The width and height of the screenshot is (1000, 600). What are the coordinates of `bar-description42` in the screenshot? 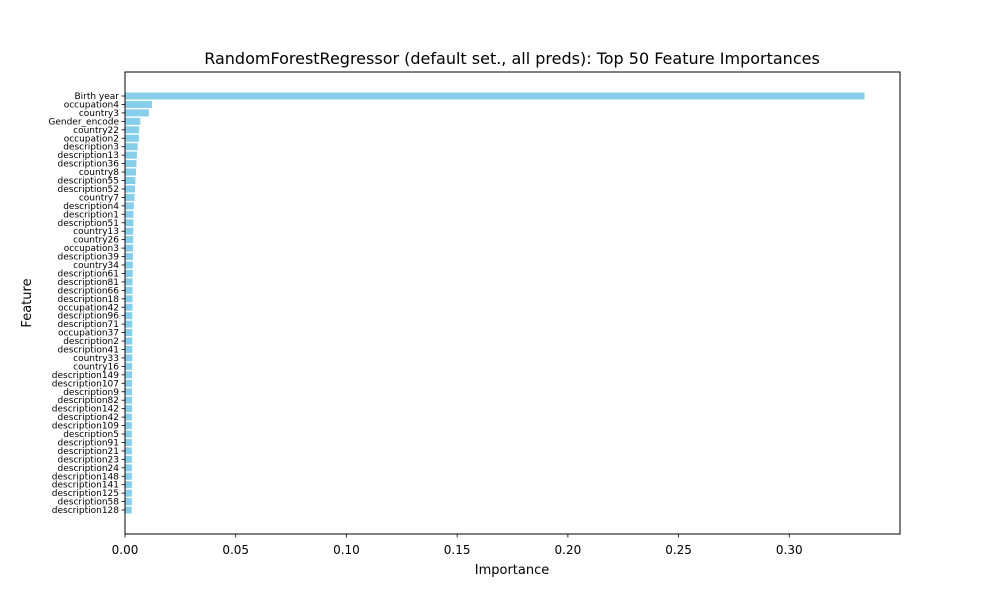 It's located at (128, 417).